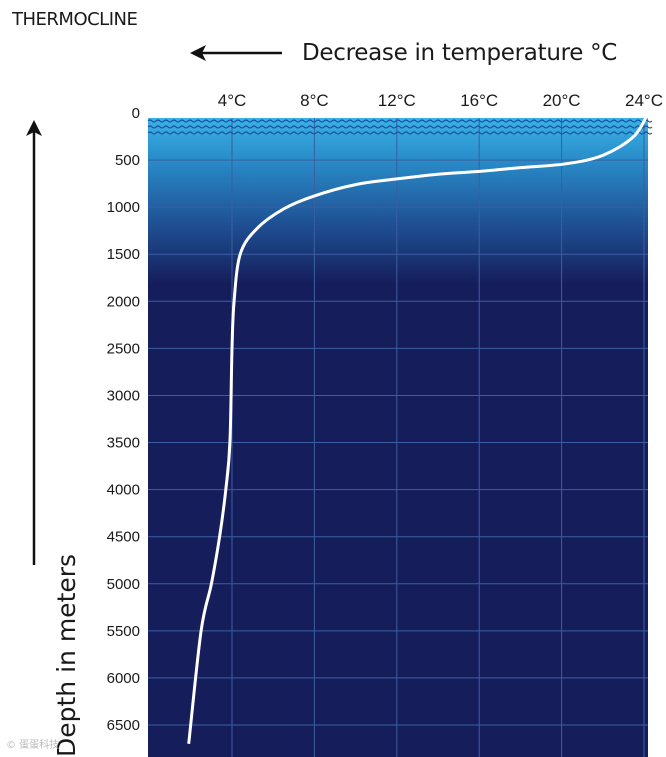  Describe the element at coordinates (33, 745) in the screenshot. I see `watermark-text: © 蛋蛋科技` at that location.